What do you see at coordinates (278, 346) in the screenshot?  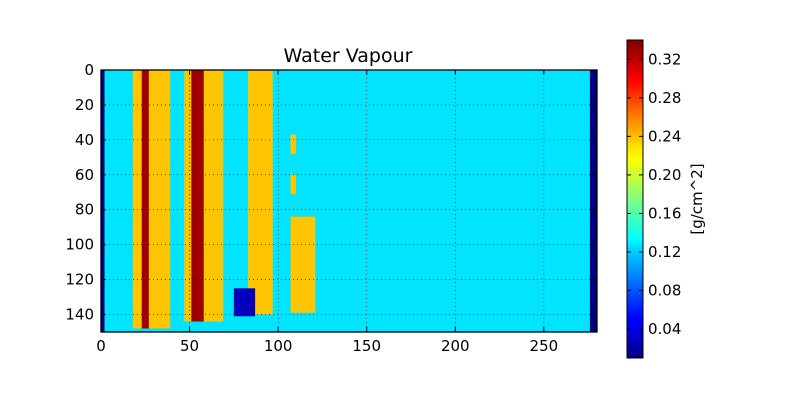 I see `x-tick-label: 100` at bounding box center [278, 346].